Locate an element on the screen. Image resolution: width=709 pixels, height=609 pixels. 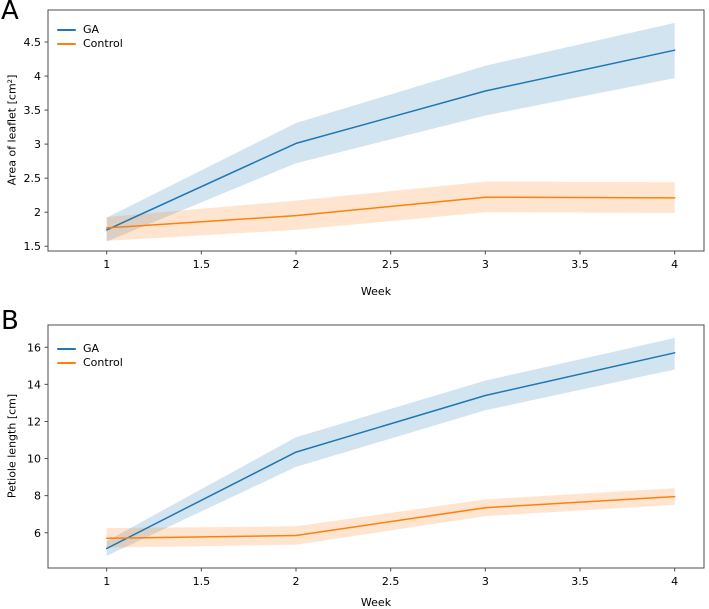
legend-a: GA Control is located at coordinates (90, 36).